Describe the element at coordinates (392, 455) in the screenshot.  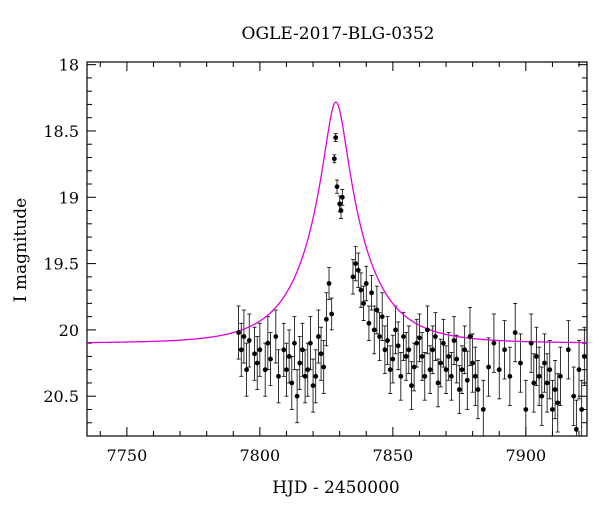
I see `x-tick-label: 7850` at that location.